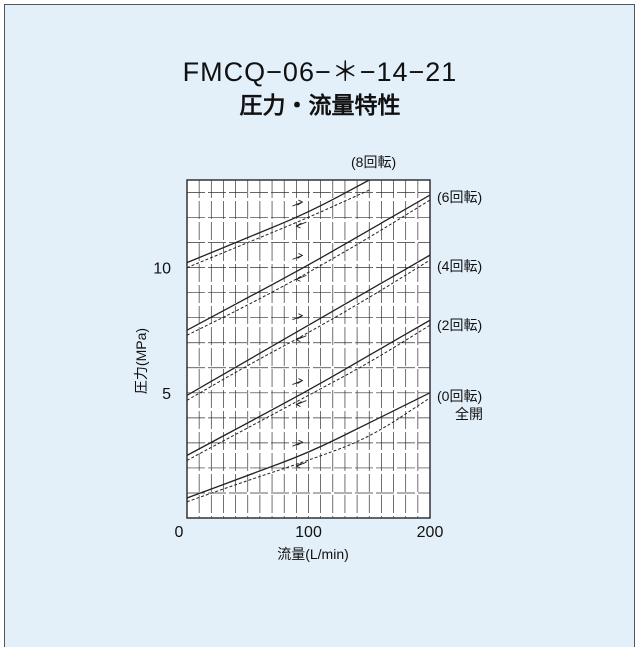  I want to click on x-tick-label: 100, so click(308, 532).